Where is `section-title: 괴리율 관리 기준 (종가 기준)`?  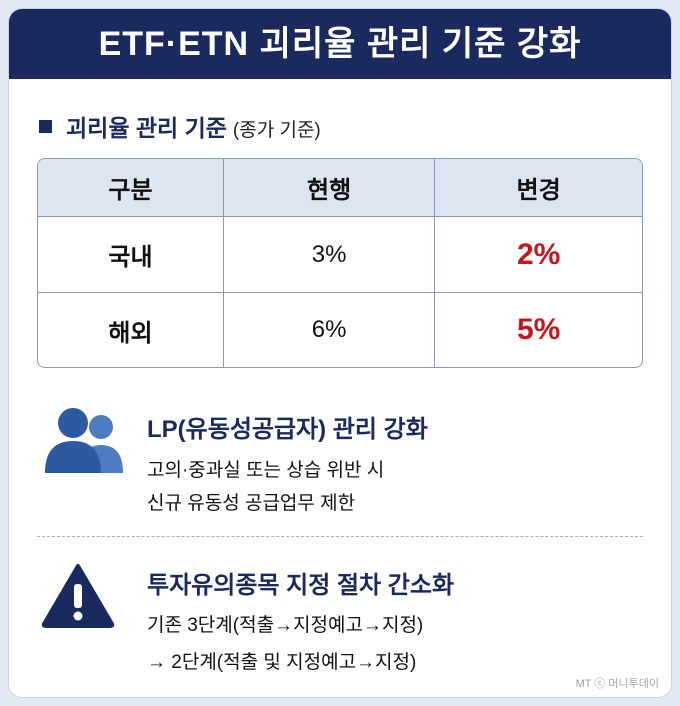 section-title: 괴리율 관리 기준 (종가 기준) is located at coordinates (180, 126).